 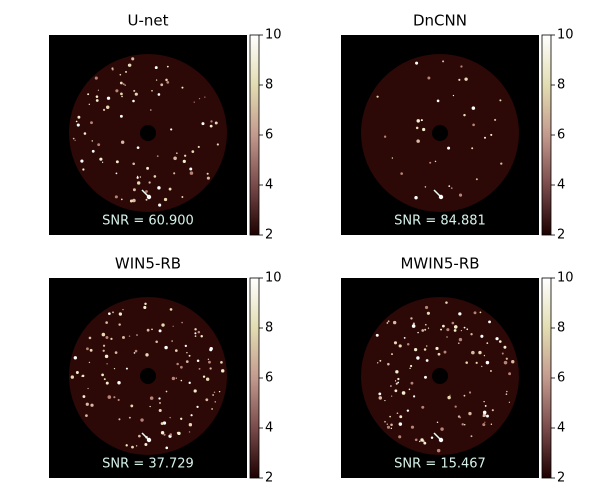 I want to click on panel-title: MWIN5-RB, so click(x=439, y=264).